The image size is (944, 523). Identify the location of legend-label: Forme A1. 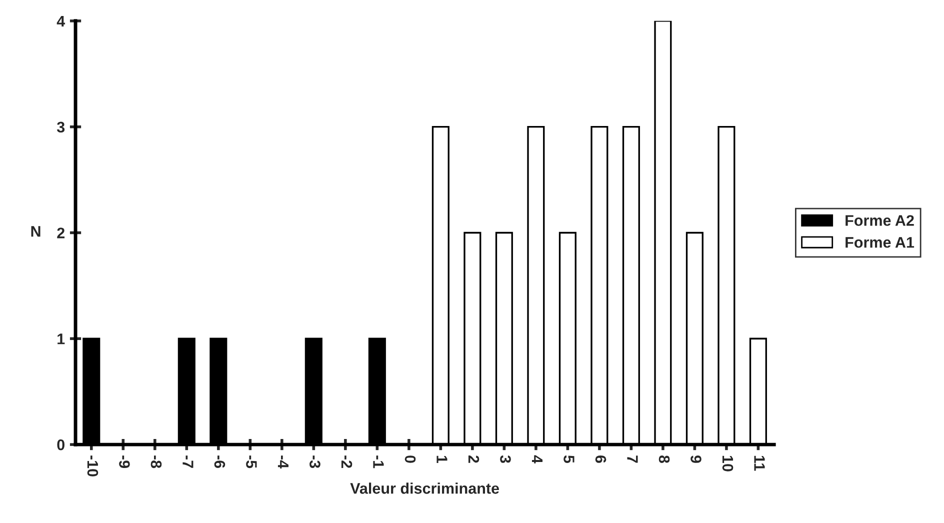
(880, 242).